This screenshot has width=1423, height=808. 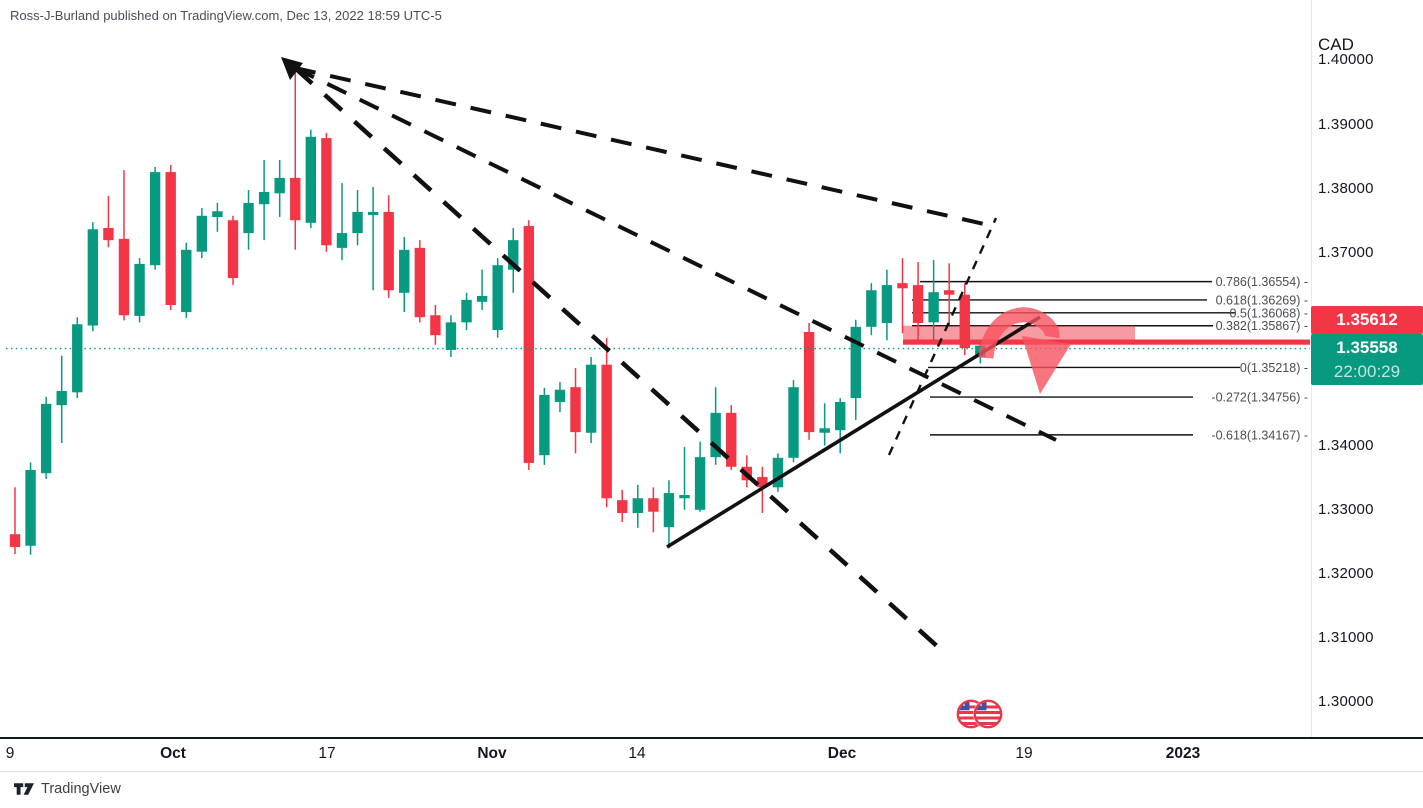 I want to click on last-price-label: 1.35558 22:00:29, so click(x=1367, y=359).